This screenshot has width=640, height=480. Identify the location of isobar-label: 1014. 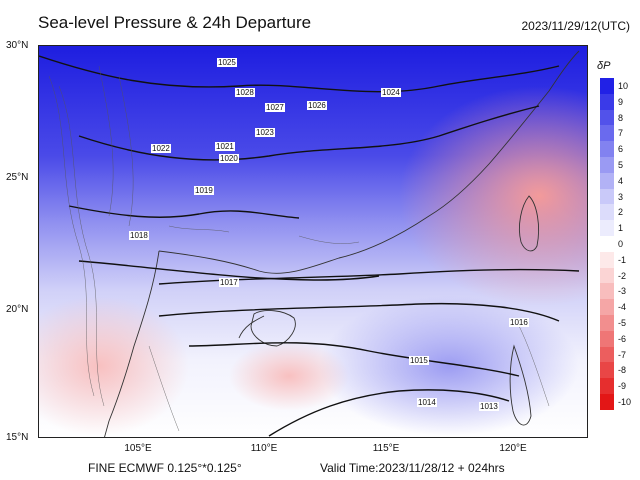
(427, 402).